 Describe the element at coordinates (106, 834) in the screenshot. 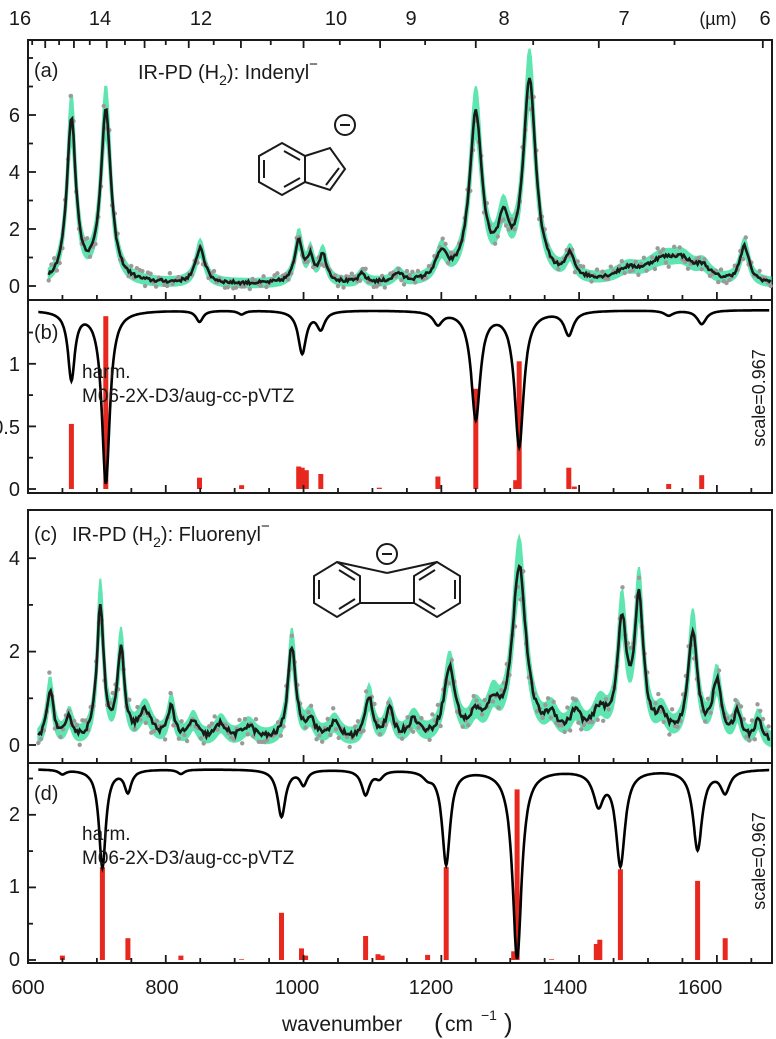

I see `panel-d-method-line1: harm.` at that location.